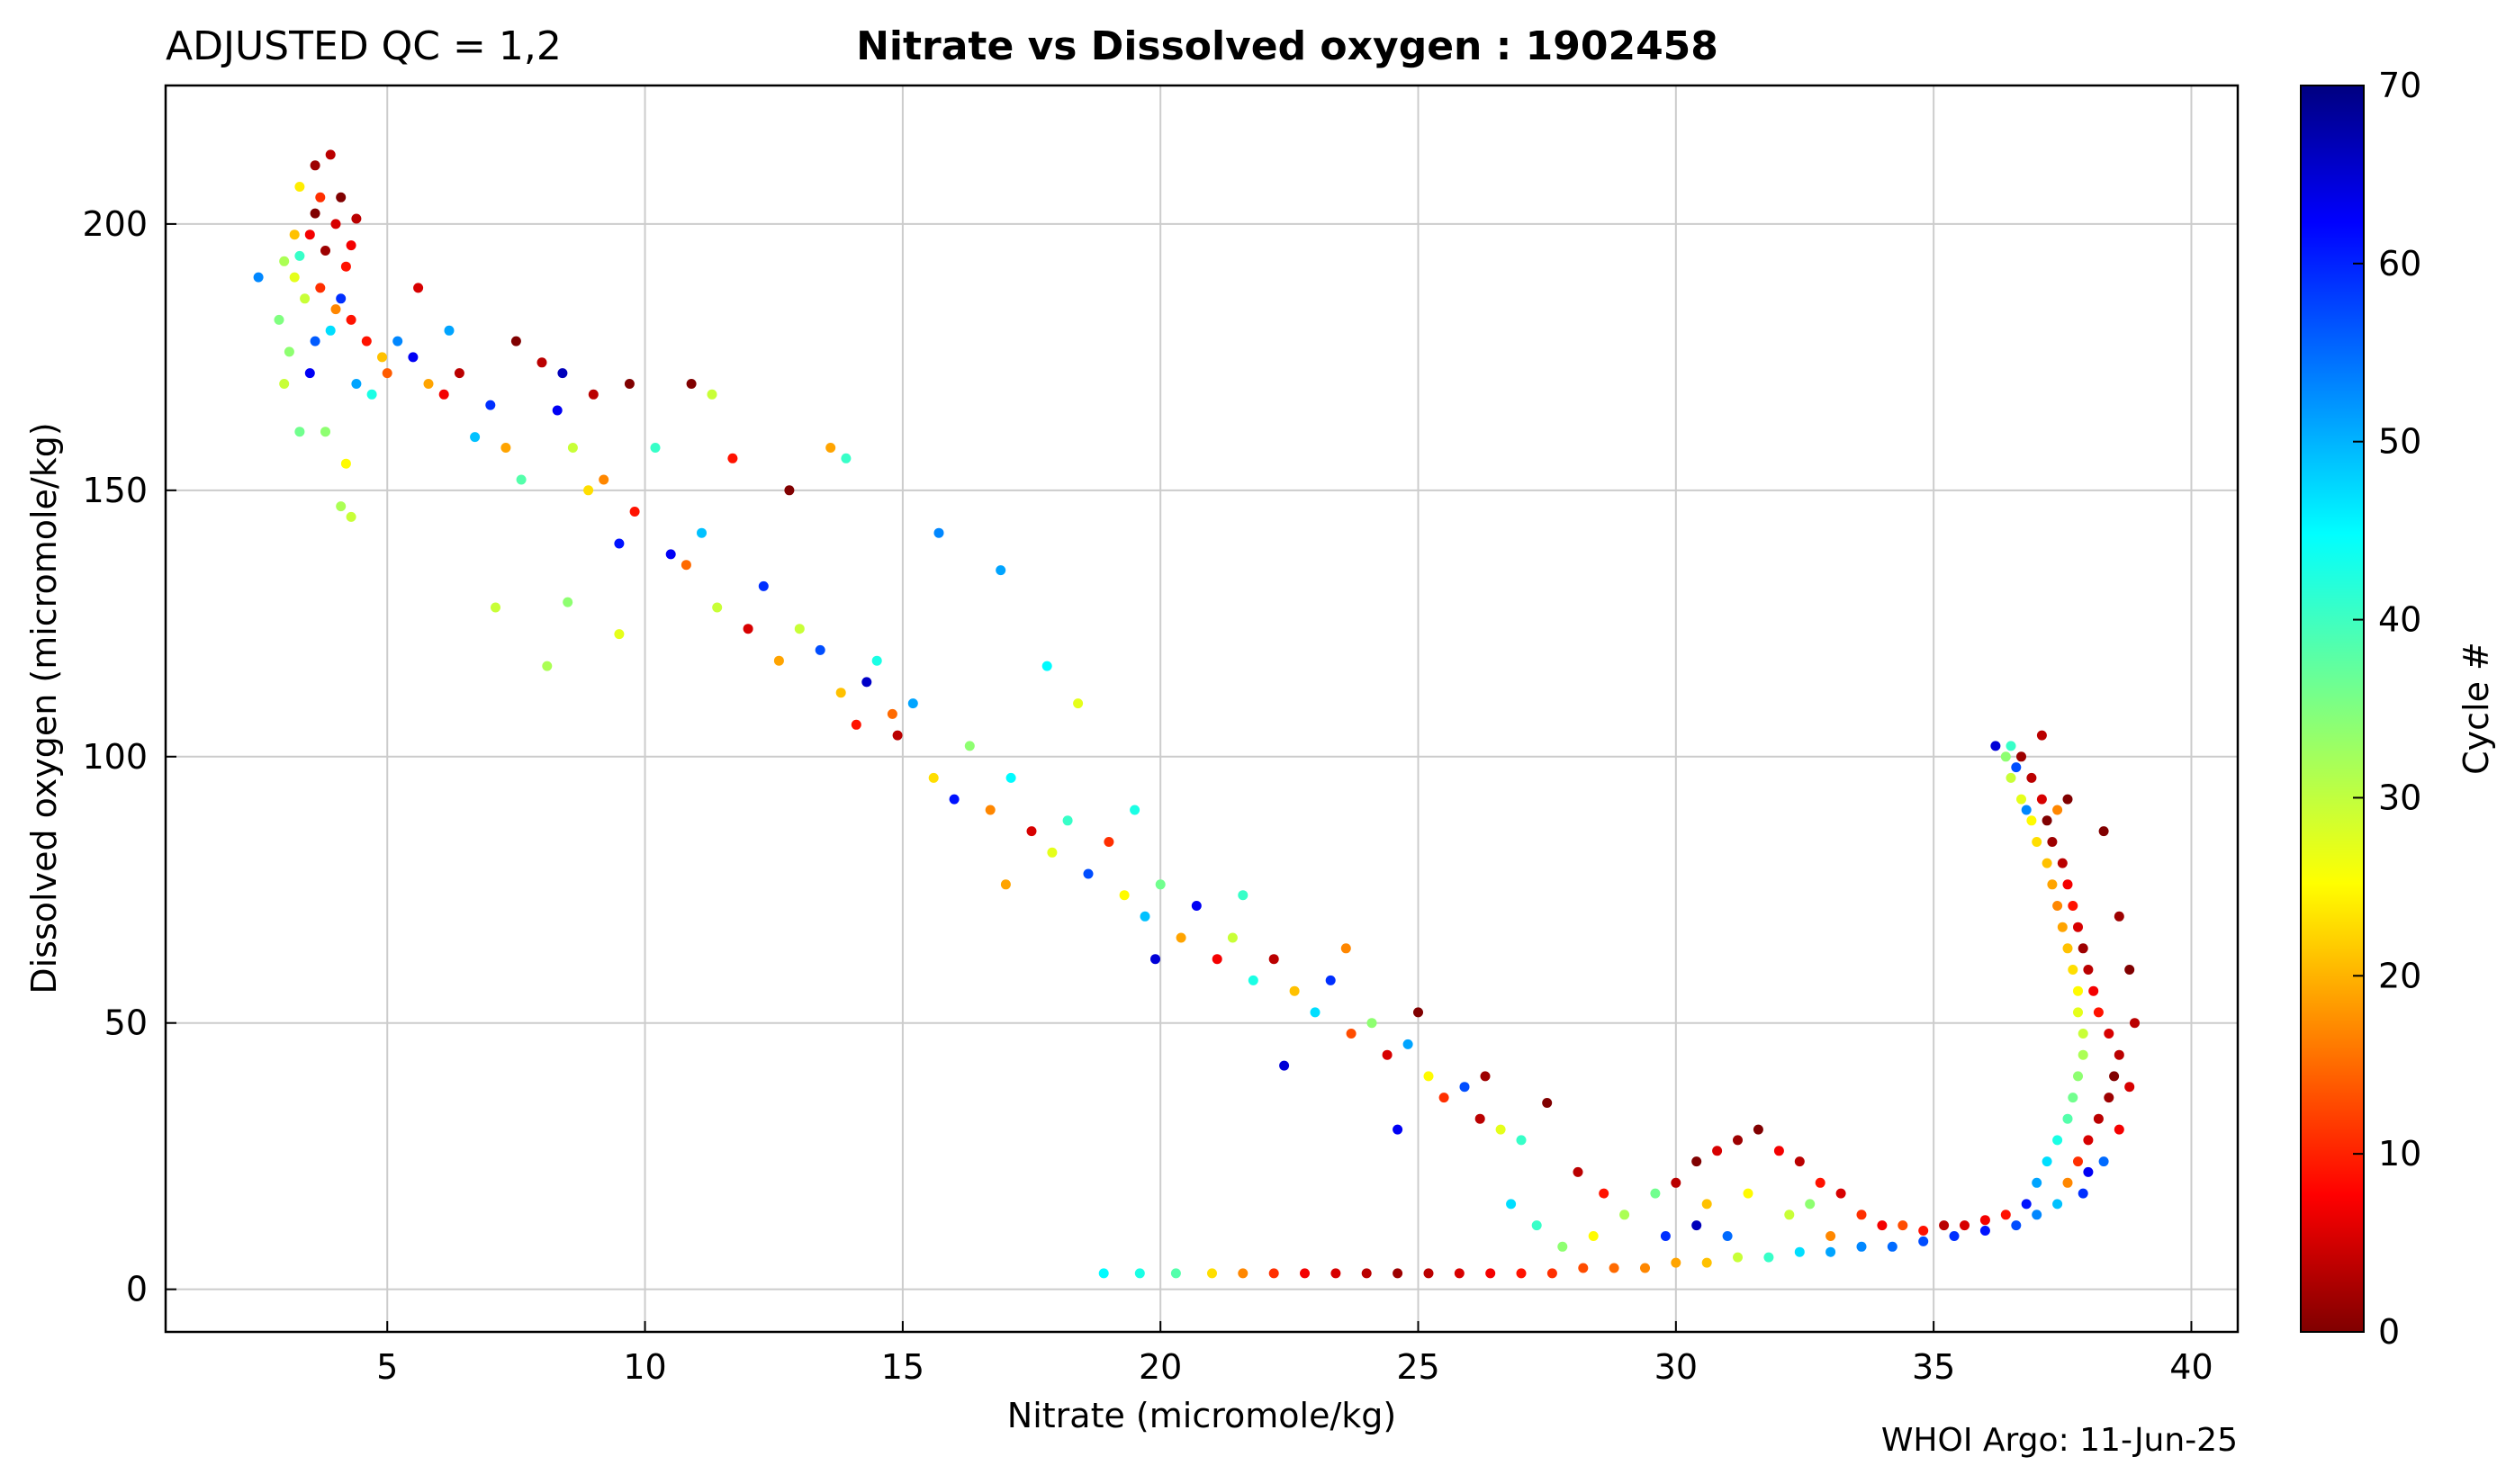 The image size is (2515, 1484). I want to click on colorbar-axis: 0 10 20 30 40 50 60 70, so click(2387, 709).